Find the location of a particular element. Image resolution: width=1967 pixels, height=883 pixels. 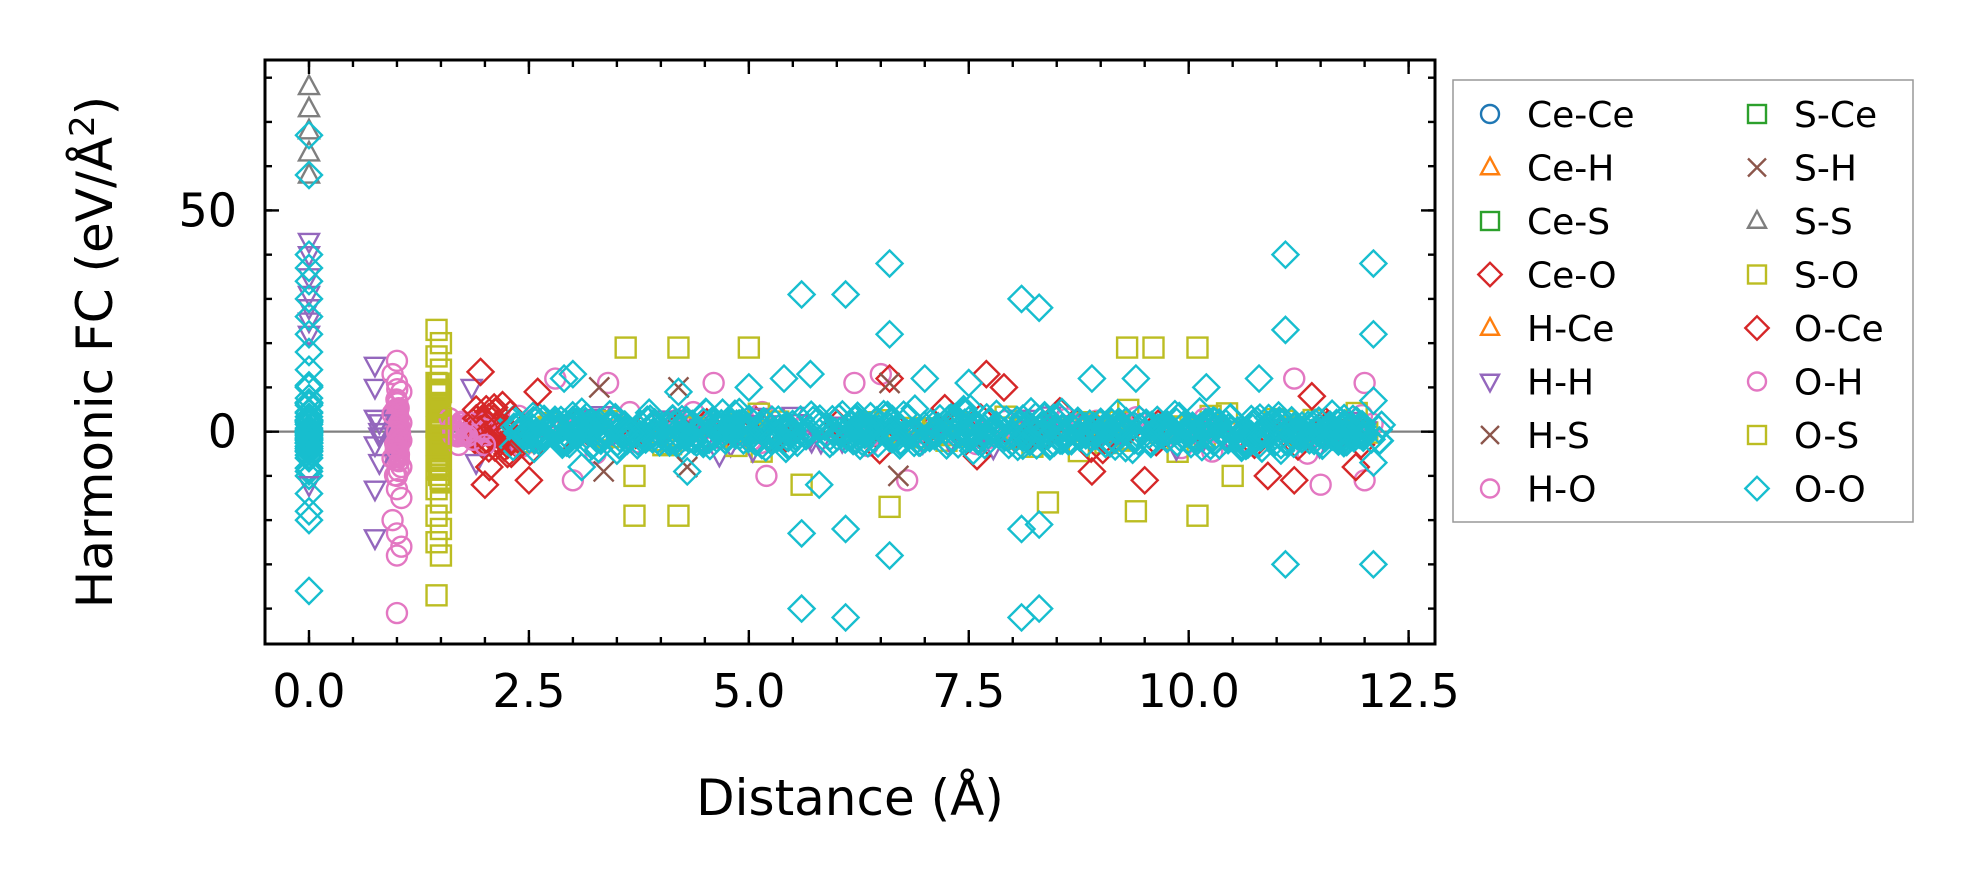

legend-label-h-h: H-H is located at coordinates (1560, 383).